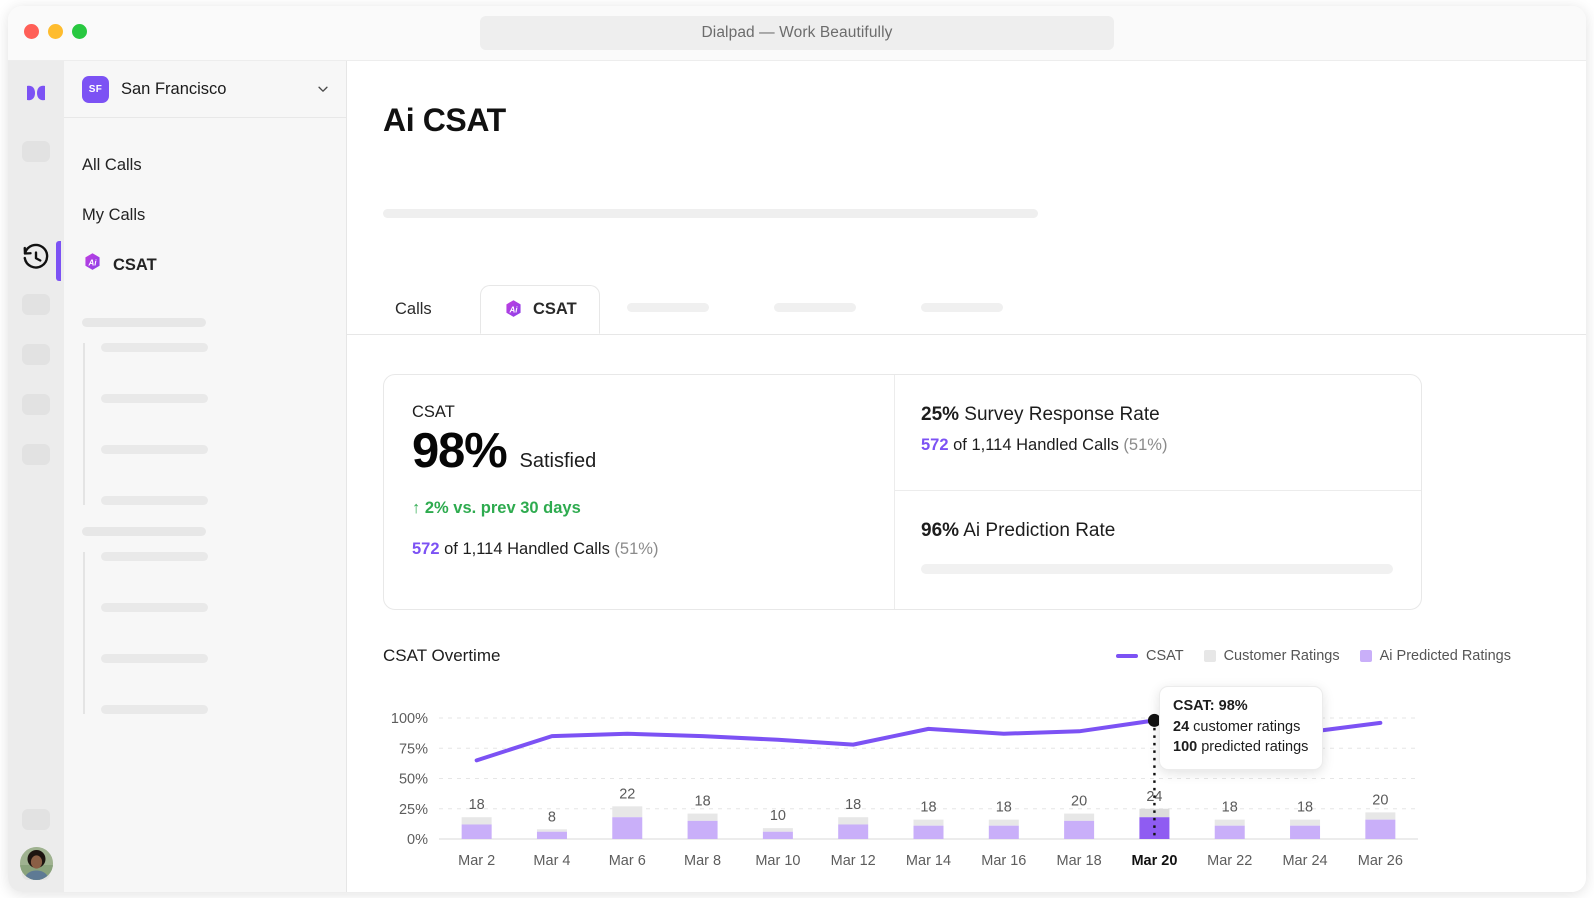 Image resolution: width=1594 pixels, height=898 pixels. I want to click on sidebar-item-csat: Ai CSAT, so click(205, 265).